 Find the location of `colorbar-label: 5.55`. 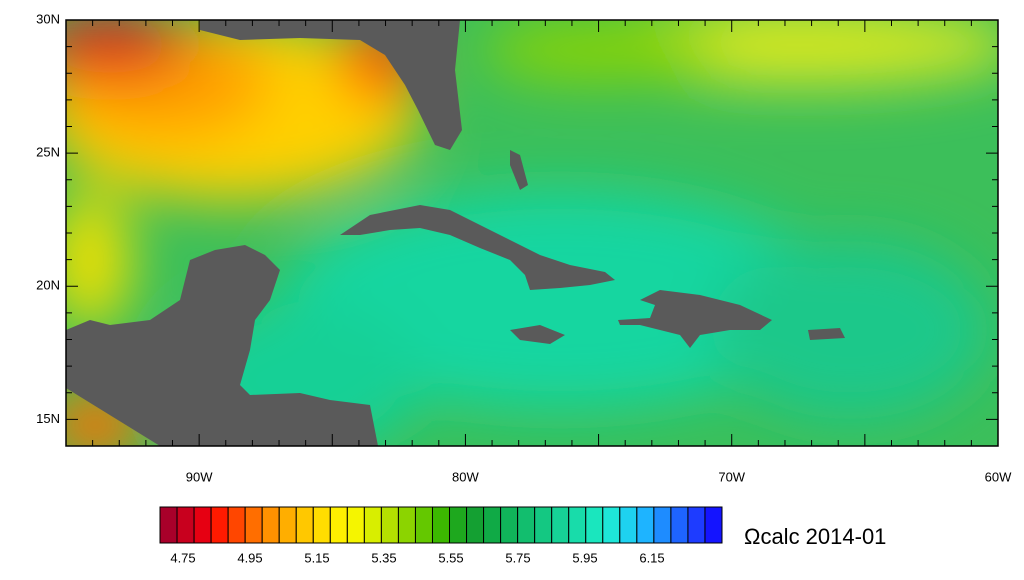

colorbar-label: 5.55 is located at coordinates (450, 557).